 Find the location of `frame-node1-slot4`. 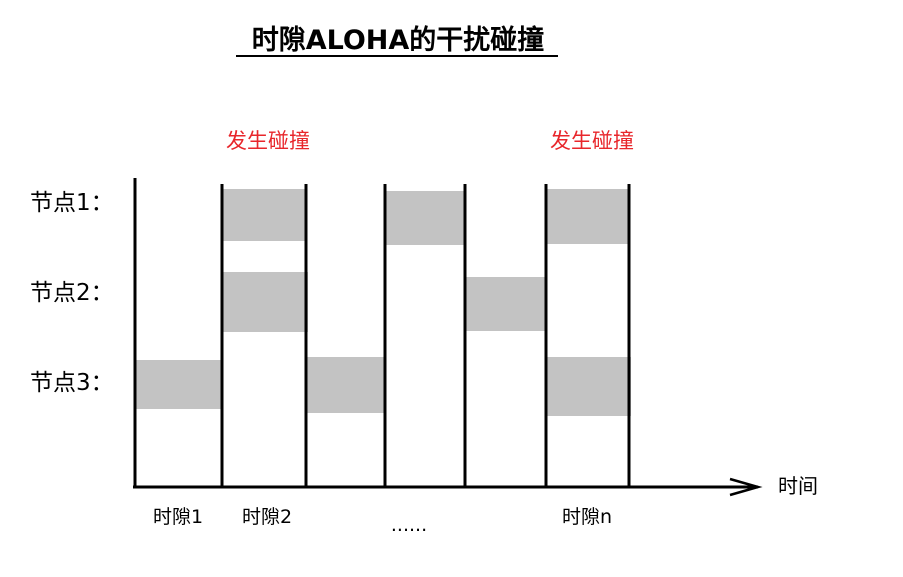

frame-node1-slot4 is located at coordinates (425, 218).